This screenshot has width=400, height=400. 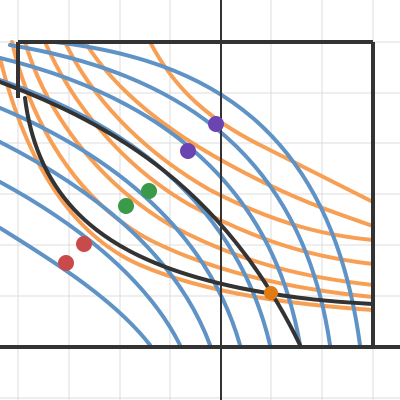 What do you see at coordinates (76, 286) in the screenshot?
I see `blue-curve` at bounding box center [76, 286].